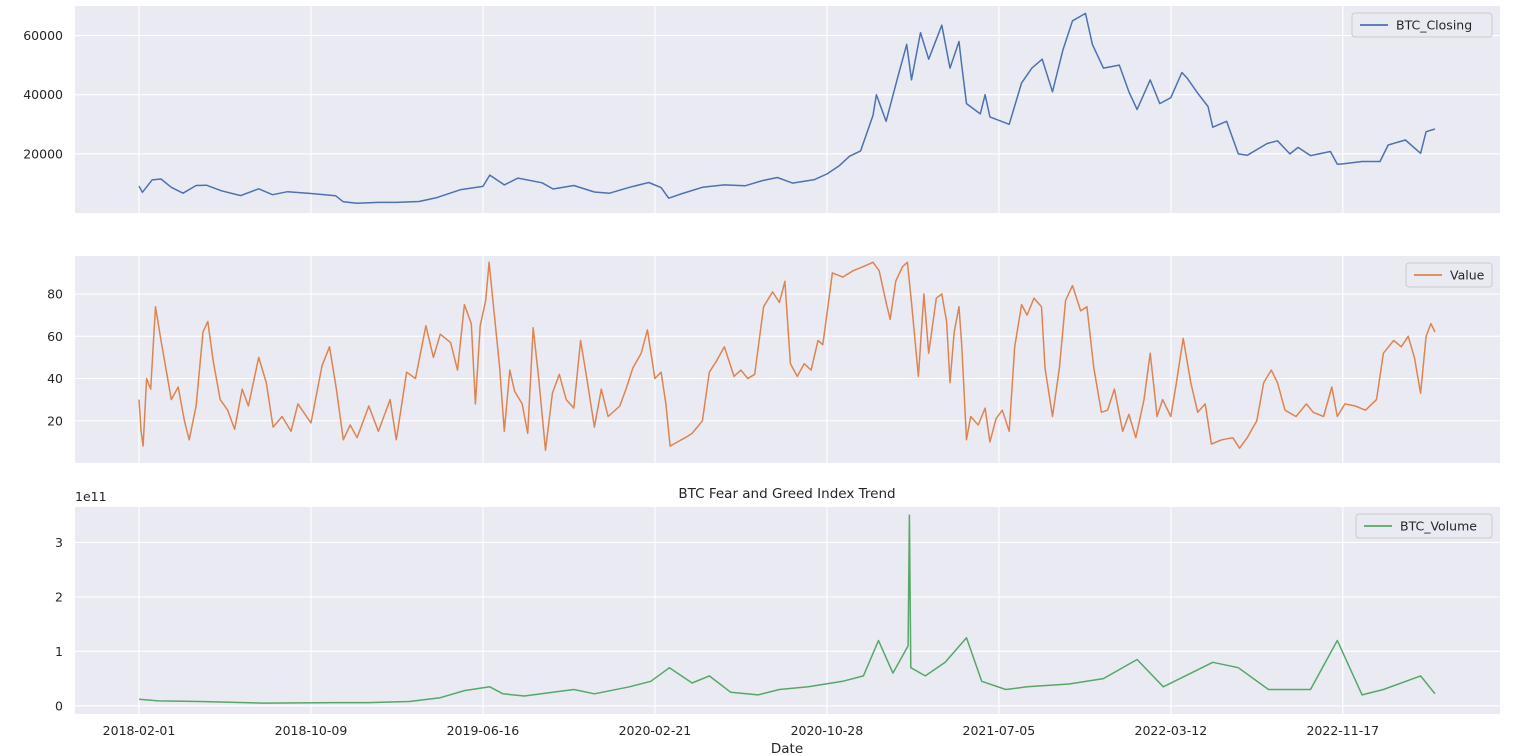  What do you see at coordinates (91, 496) in the screenshot?
I see `y-axis-scale-label: 1e11` at bounding box center [91, 496].